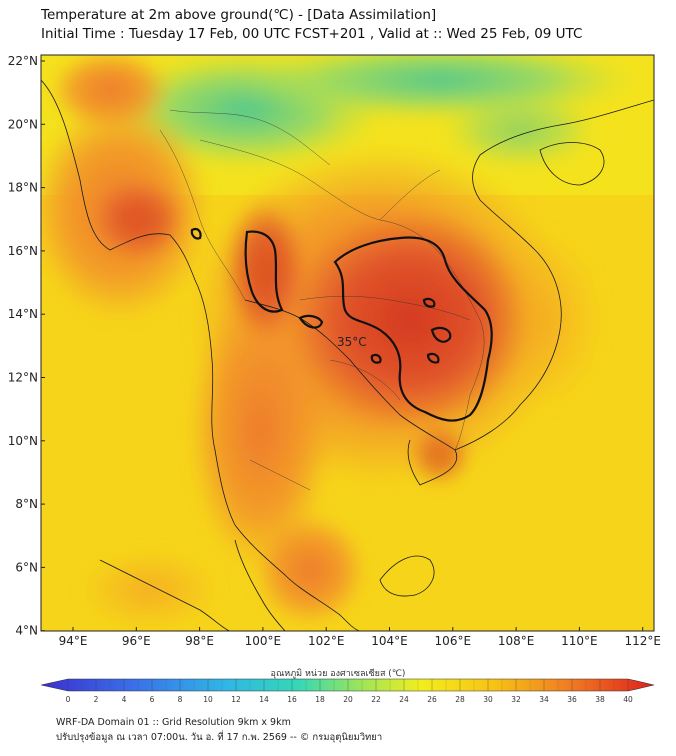  What do you see at coordinates (600, 699) in the screenshot?
I see `colorbar-tick-label: 38` at bounding box center [600, 699].